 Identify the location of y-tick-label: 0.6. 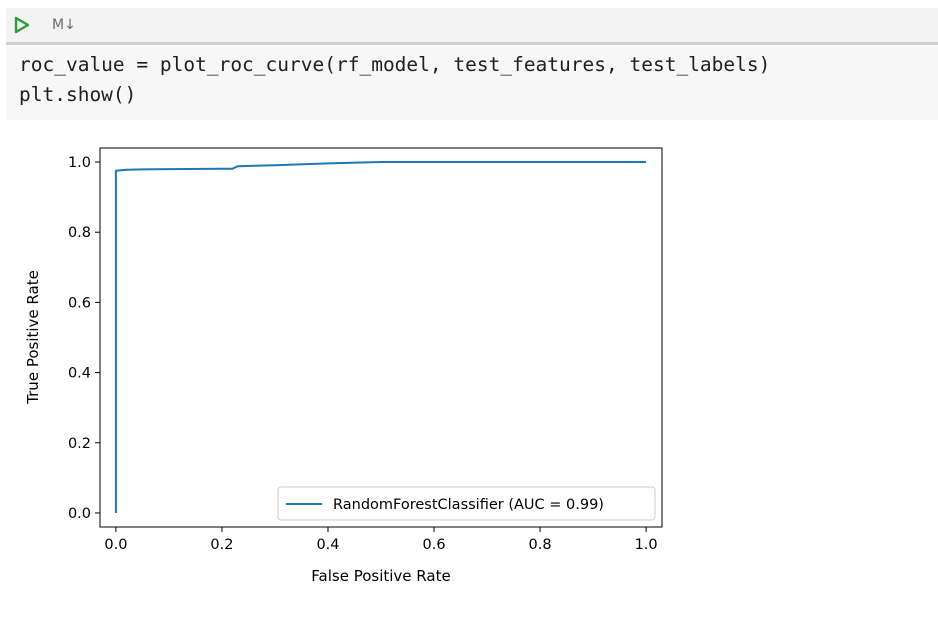
(79, 303).